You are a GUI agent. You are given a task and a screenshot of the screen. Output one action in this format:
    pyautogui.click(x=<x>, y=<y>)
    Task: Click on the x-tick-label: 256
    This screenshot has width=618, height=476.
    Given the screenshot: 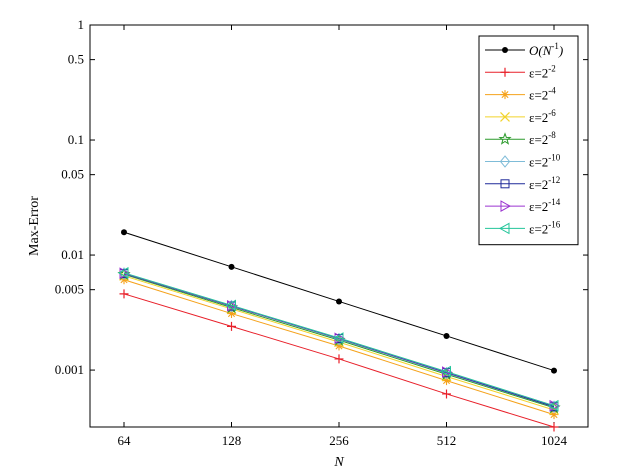 What is the action you would take?
    pyautogui.click(x=339, y=440)
    